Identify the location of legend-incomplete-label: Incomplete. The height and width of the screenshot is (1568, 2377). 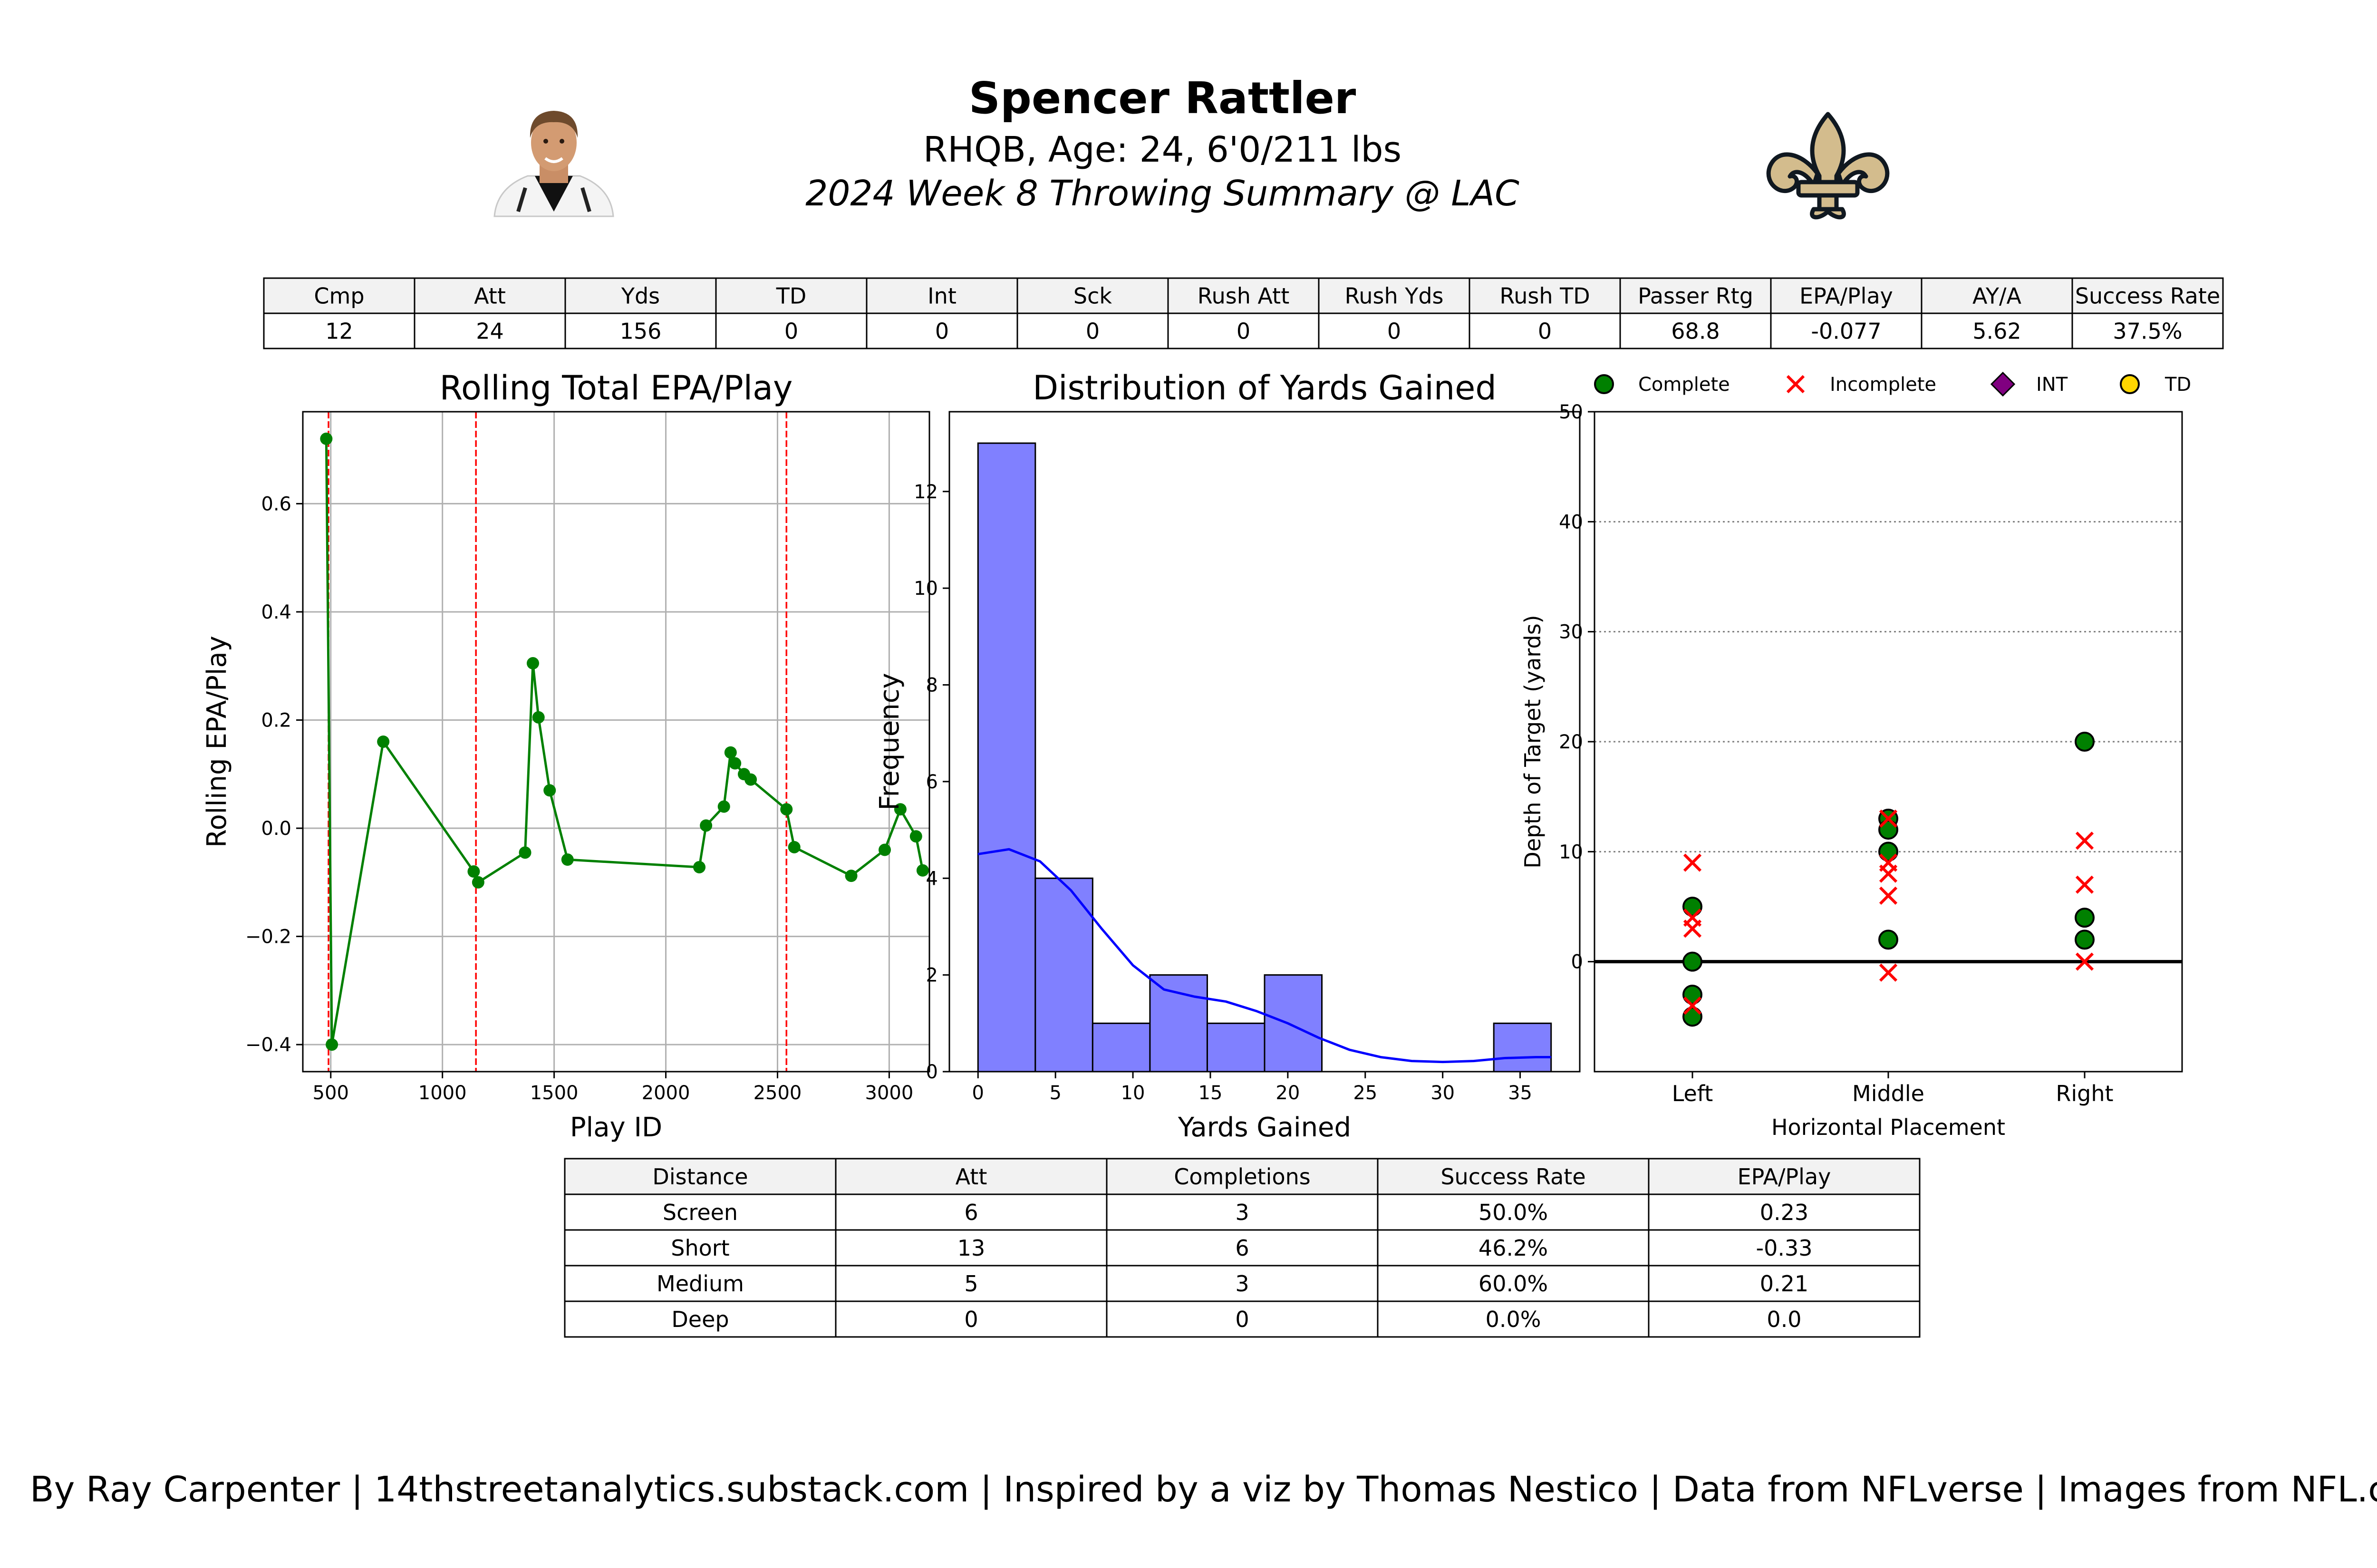
(1883, 385).